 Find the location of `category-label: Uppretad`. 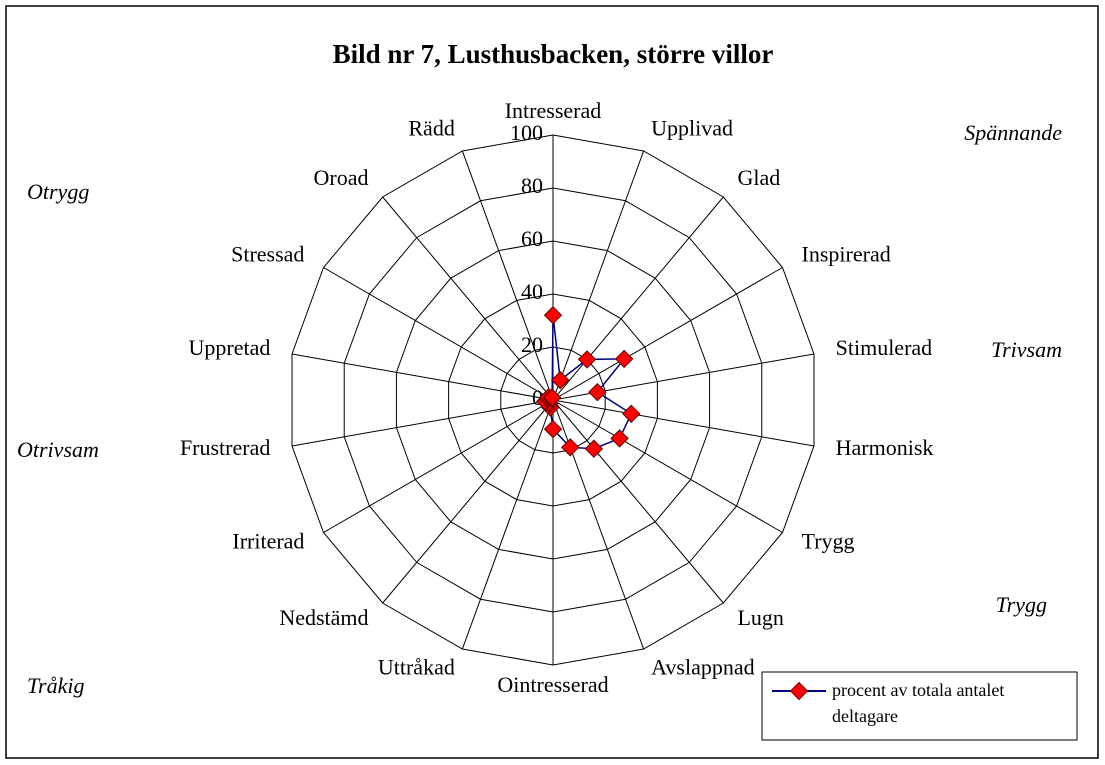

category-label: Uppretad is located at coordinates (230, 347).